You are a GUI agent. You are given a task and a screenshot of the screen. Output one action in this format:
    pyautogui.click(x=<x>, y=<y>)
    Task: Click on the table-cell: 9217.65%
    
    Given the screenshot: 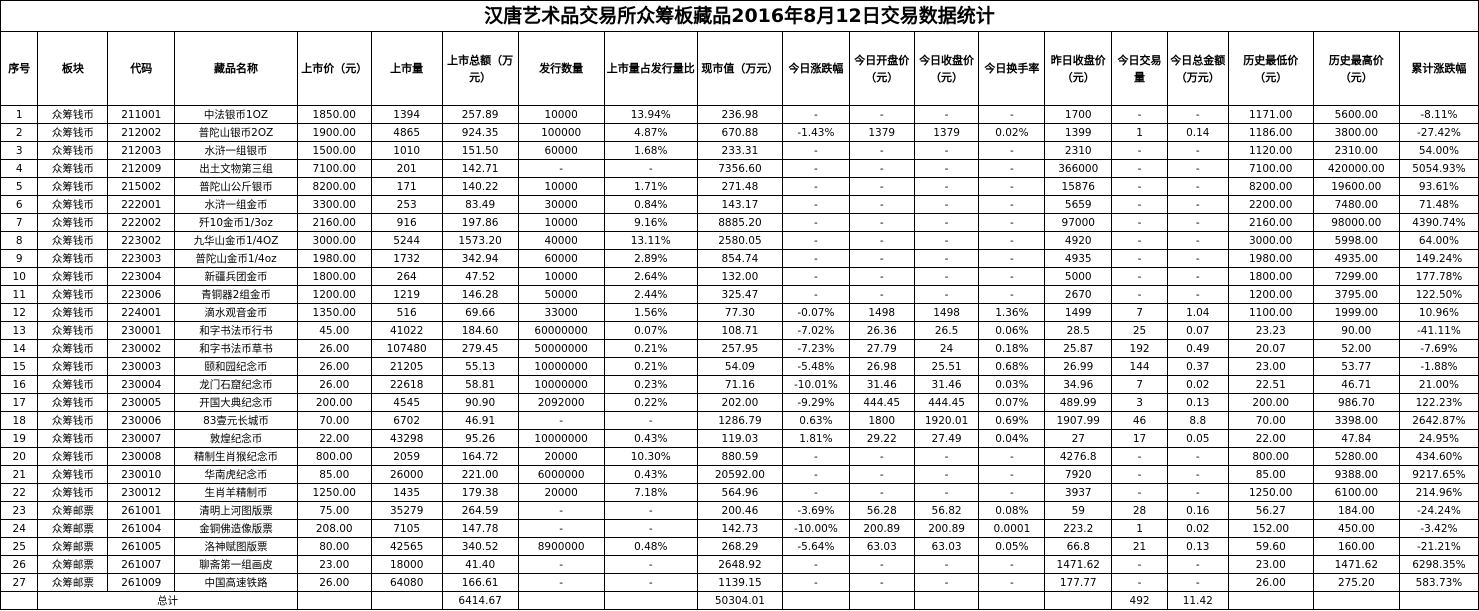 What is the action you would take?
    pyautogui.click(x=1438, y=474)
    